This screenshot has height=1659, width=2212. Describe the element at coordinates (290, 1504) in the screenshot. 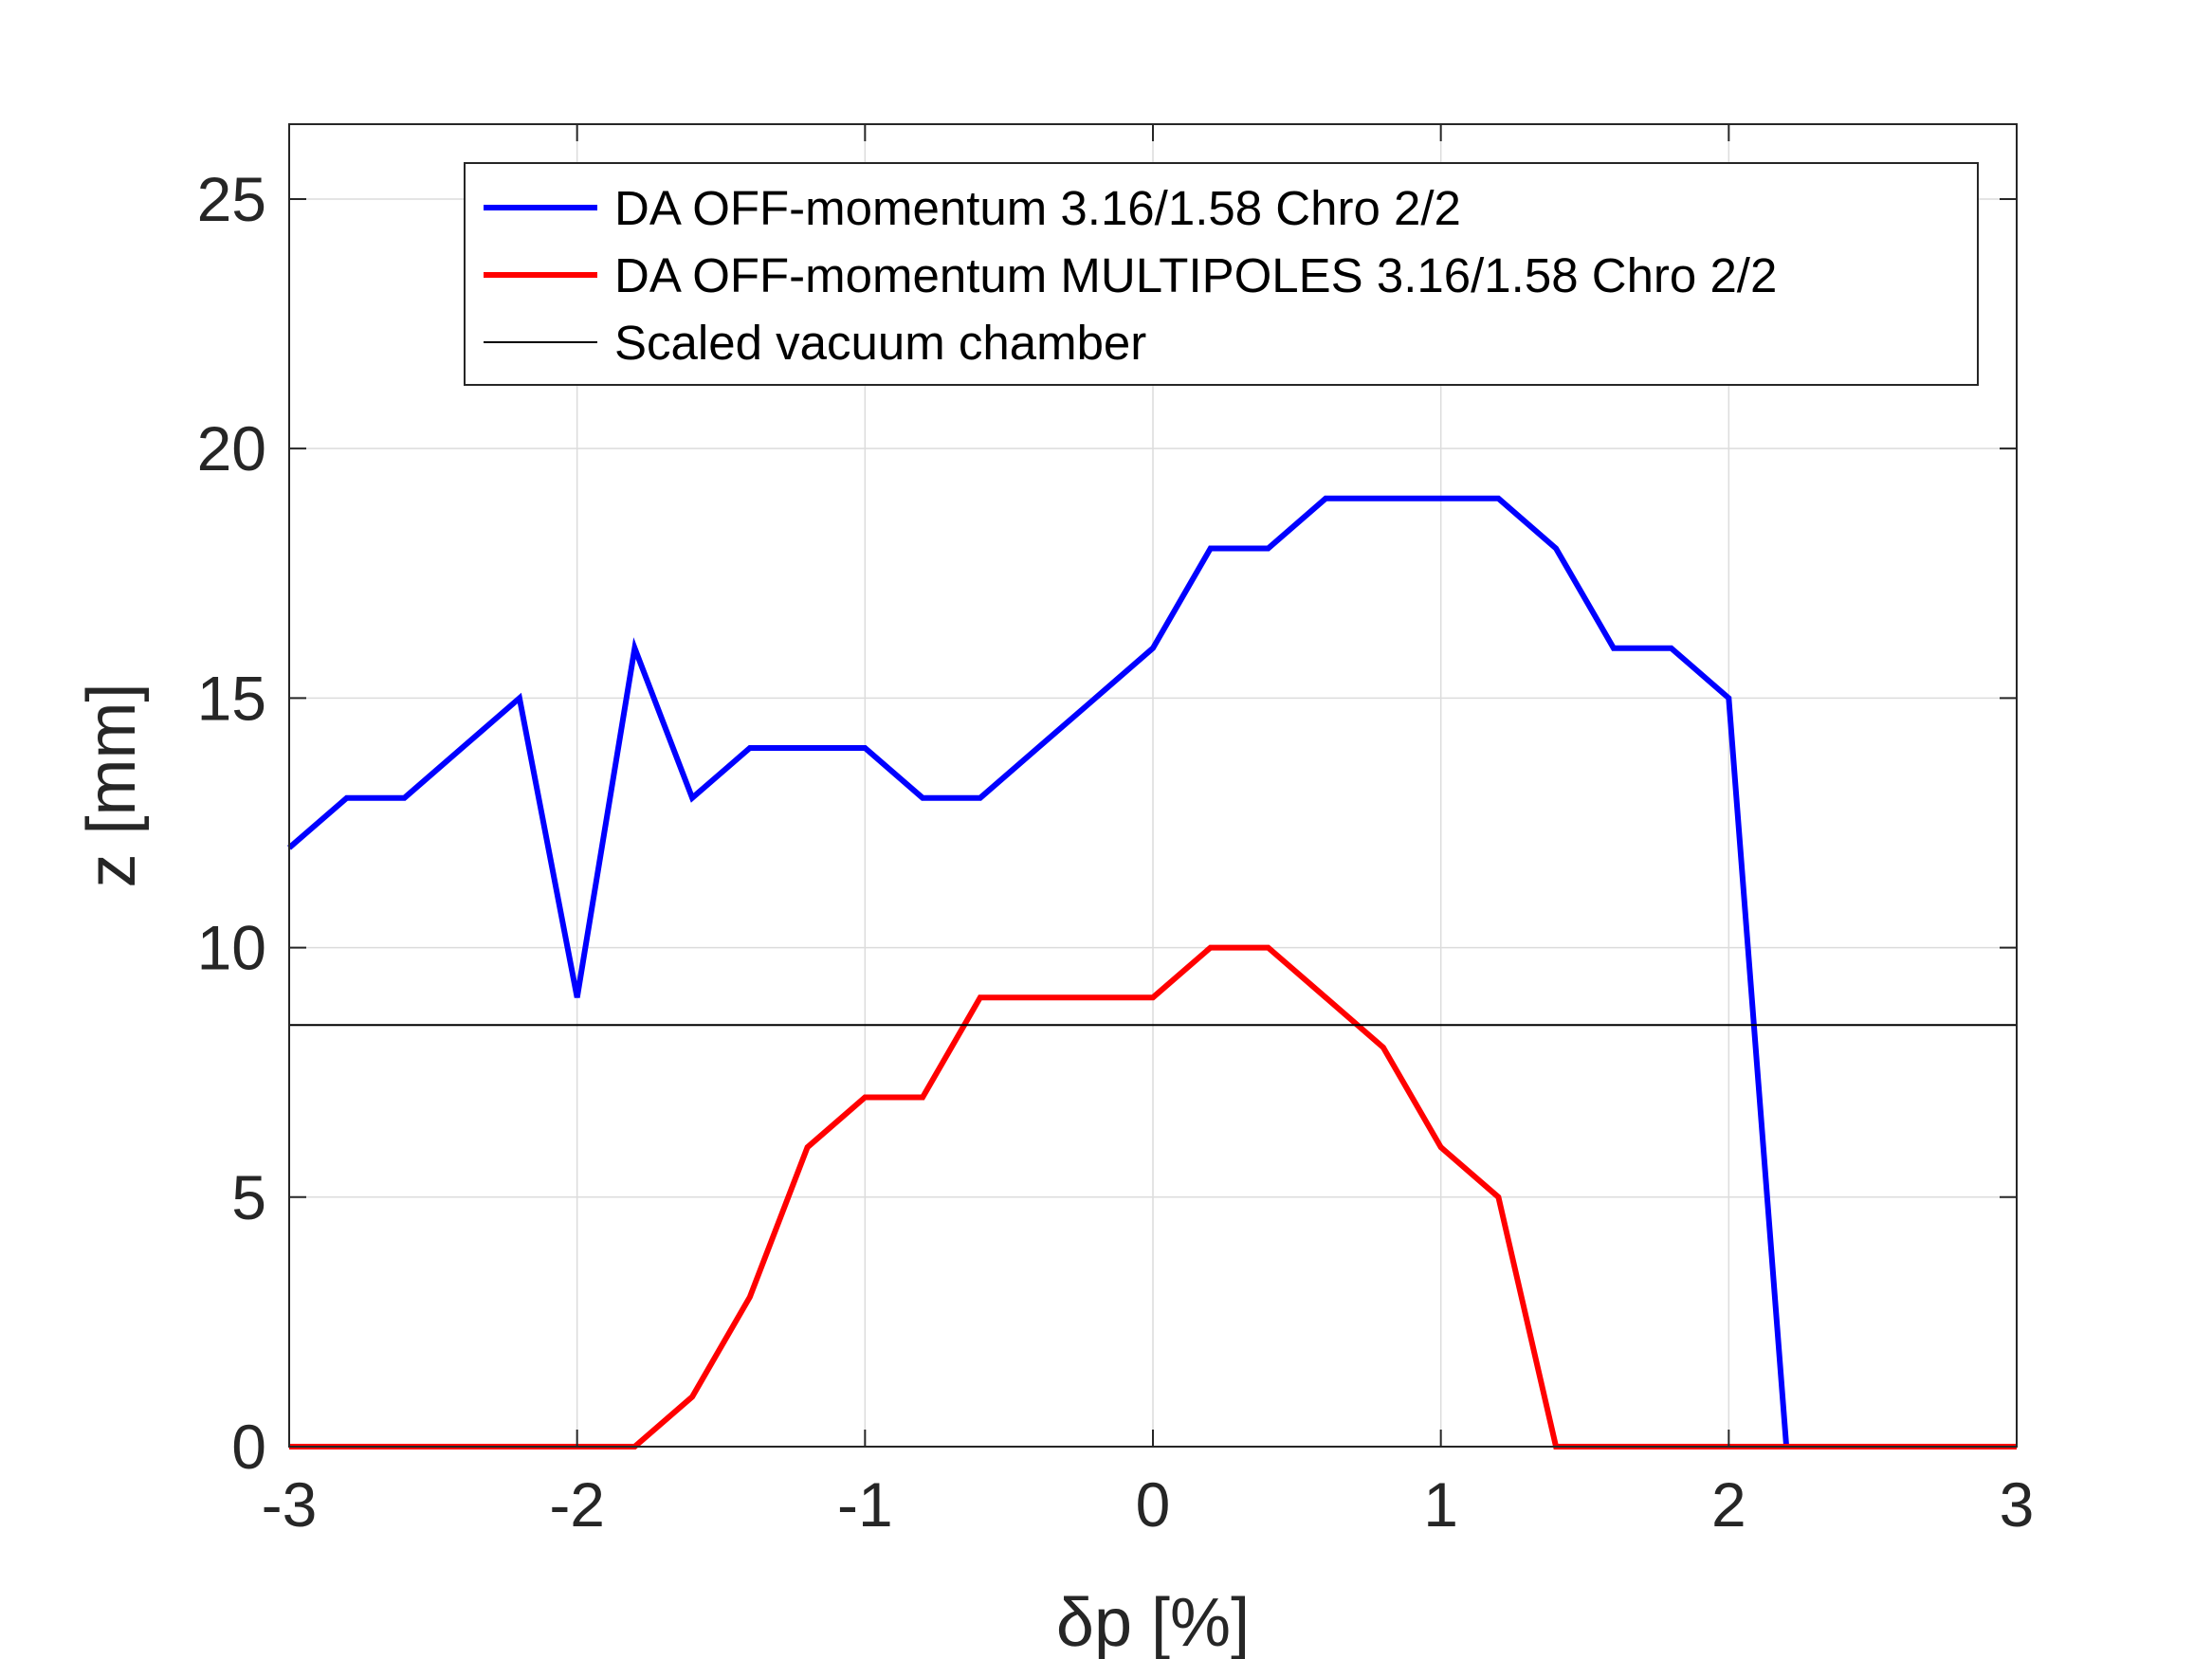

I see `x-tick-label: -3` at that location.